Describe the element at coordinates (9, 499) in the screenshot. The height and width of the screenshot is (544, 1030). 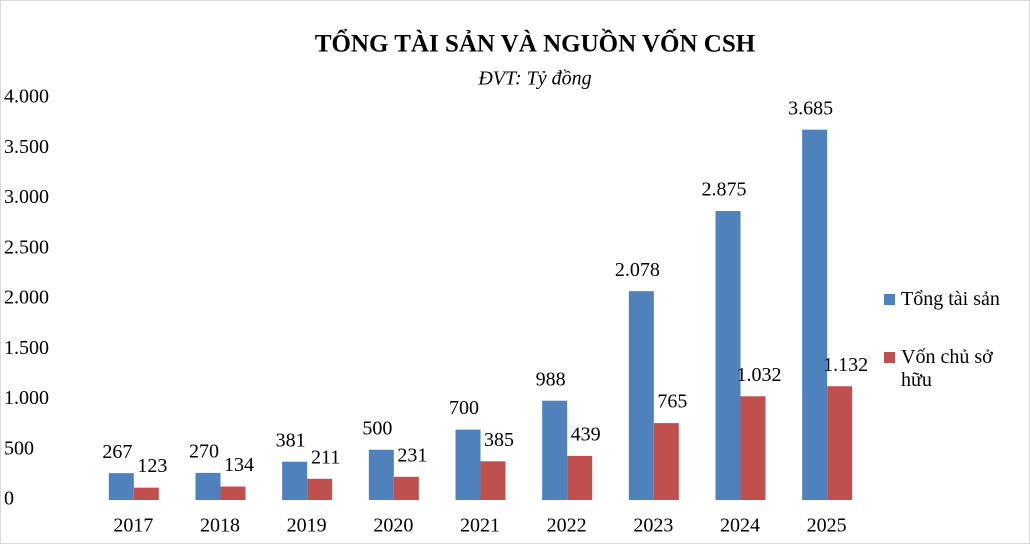
I see `y-tick-label: 0` at that location.